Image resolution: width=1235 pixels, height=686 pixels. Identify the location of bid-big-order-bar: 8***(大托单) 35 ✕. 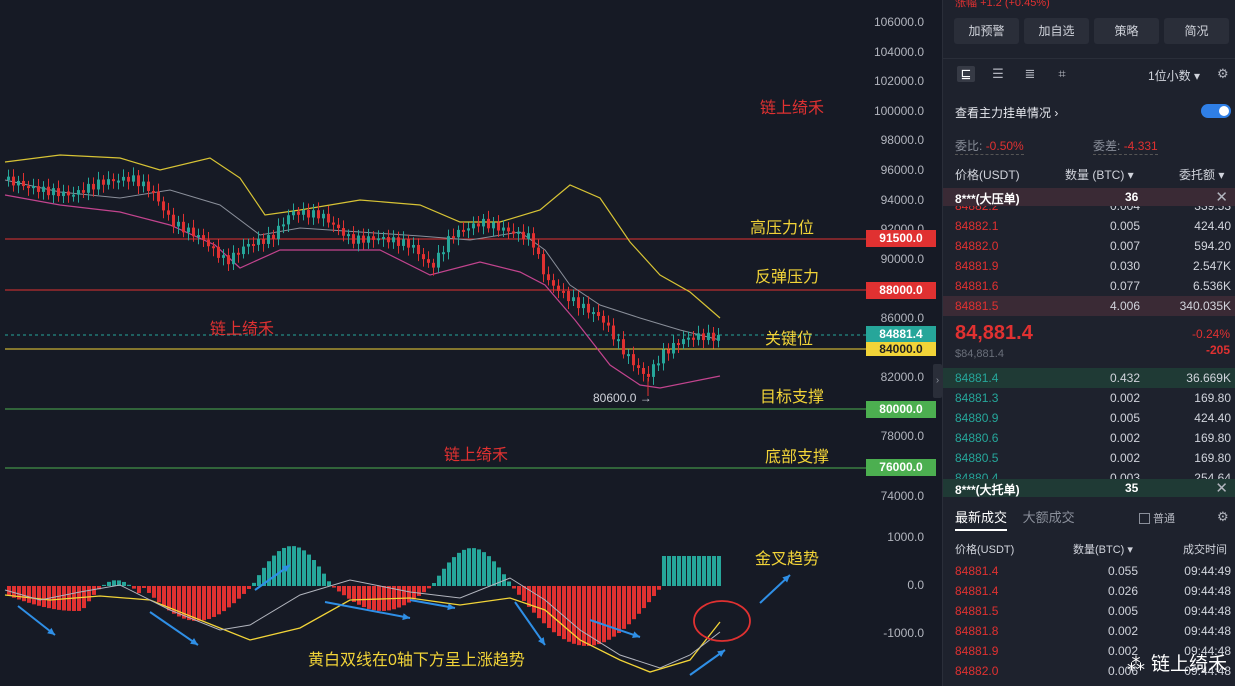
(1089, 488).